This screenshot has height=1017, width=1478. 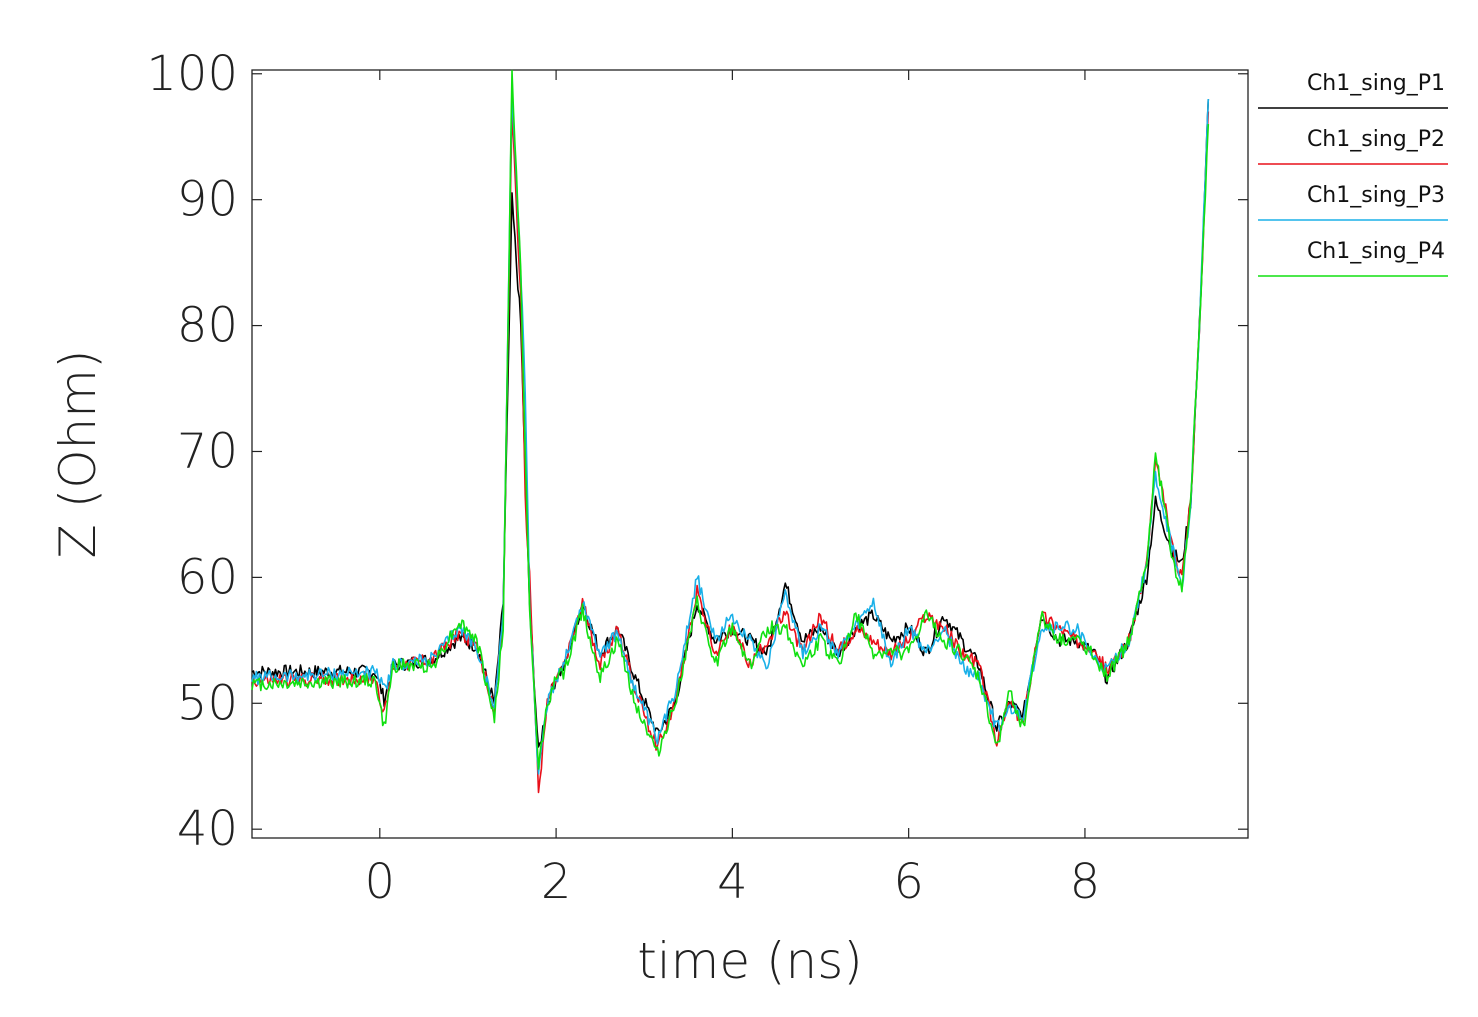 What do you see at coordinates (1376, 139) in the screenshot?
I see `legend-label: Ch1_sing_P2` at bounding box center [1376, 139].